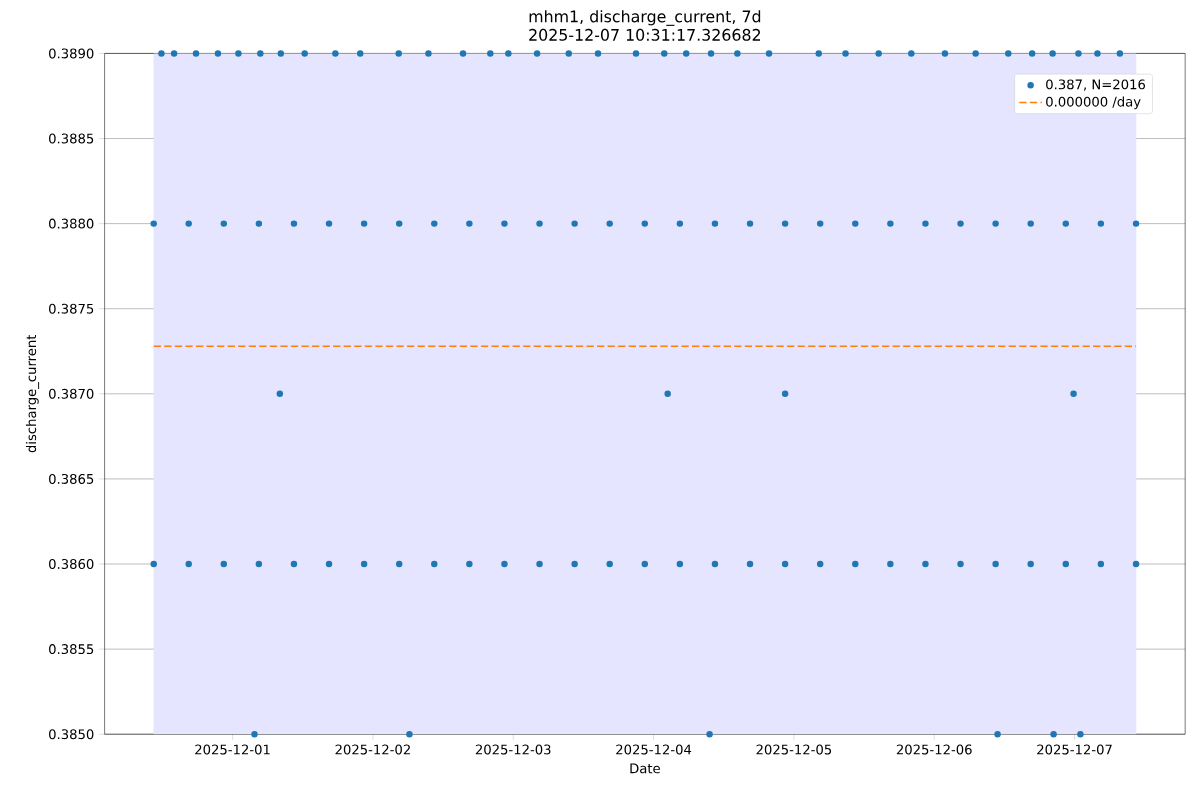  Describe the element at coordinates (71, 649) in the screenshot. I see `y-tick-label: 0.3855` at that location.